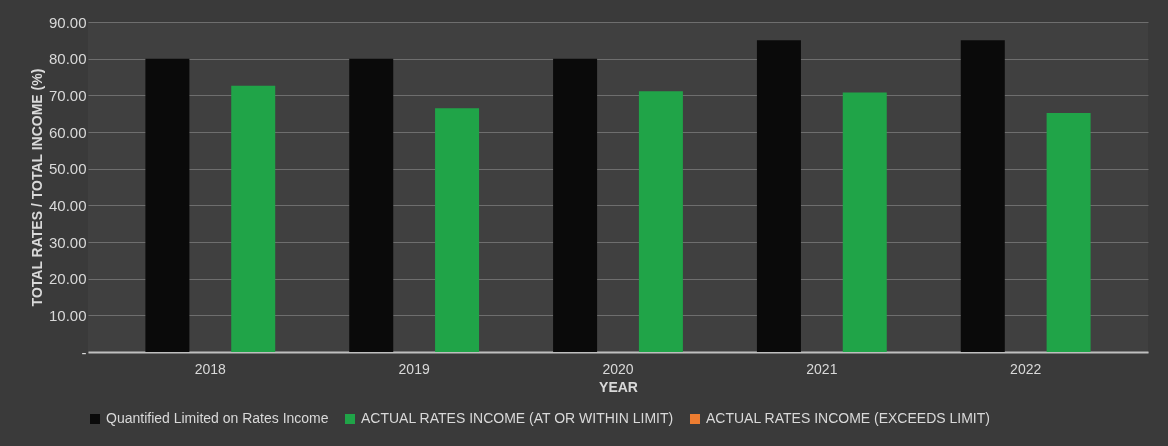  I want to click on legend-label: ACTUAL RATES INCOME (EXCEEDS LIMIT), so click(848, 418).